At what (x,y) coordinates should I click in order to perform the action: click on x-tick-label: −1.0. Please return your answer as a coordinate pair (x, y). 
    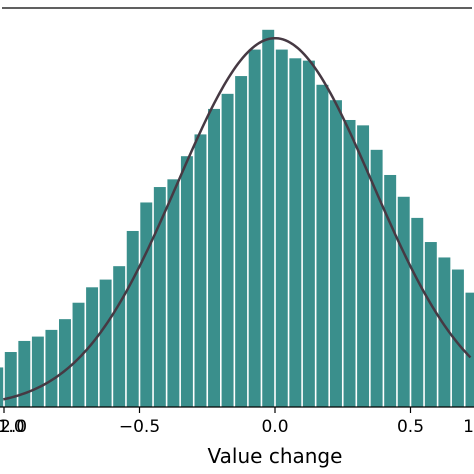
    Looking at the image, I should click on (12, 427).